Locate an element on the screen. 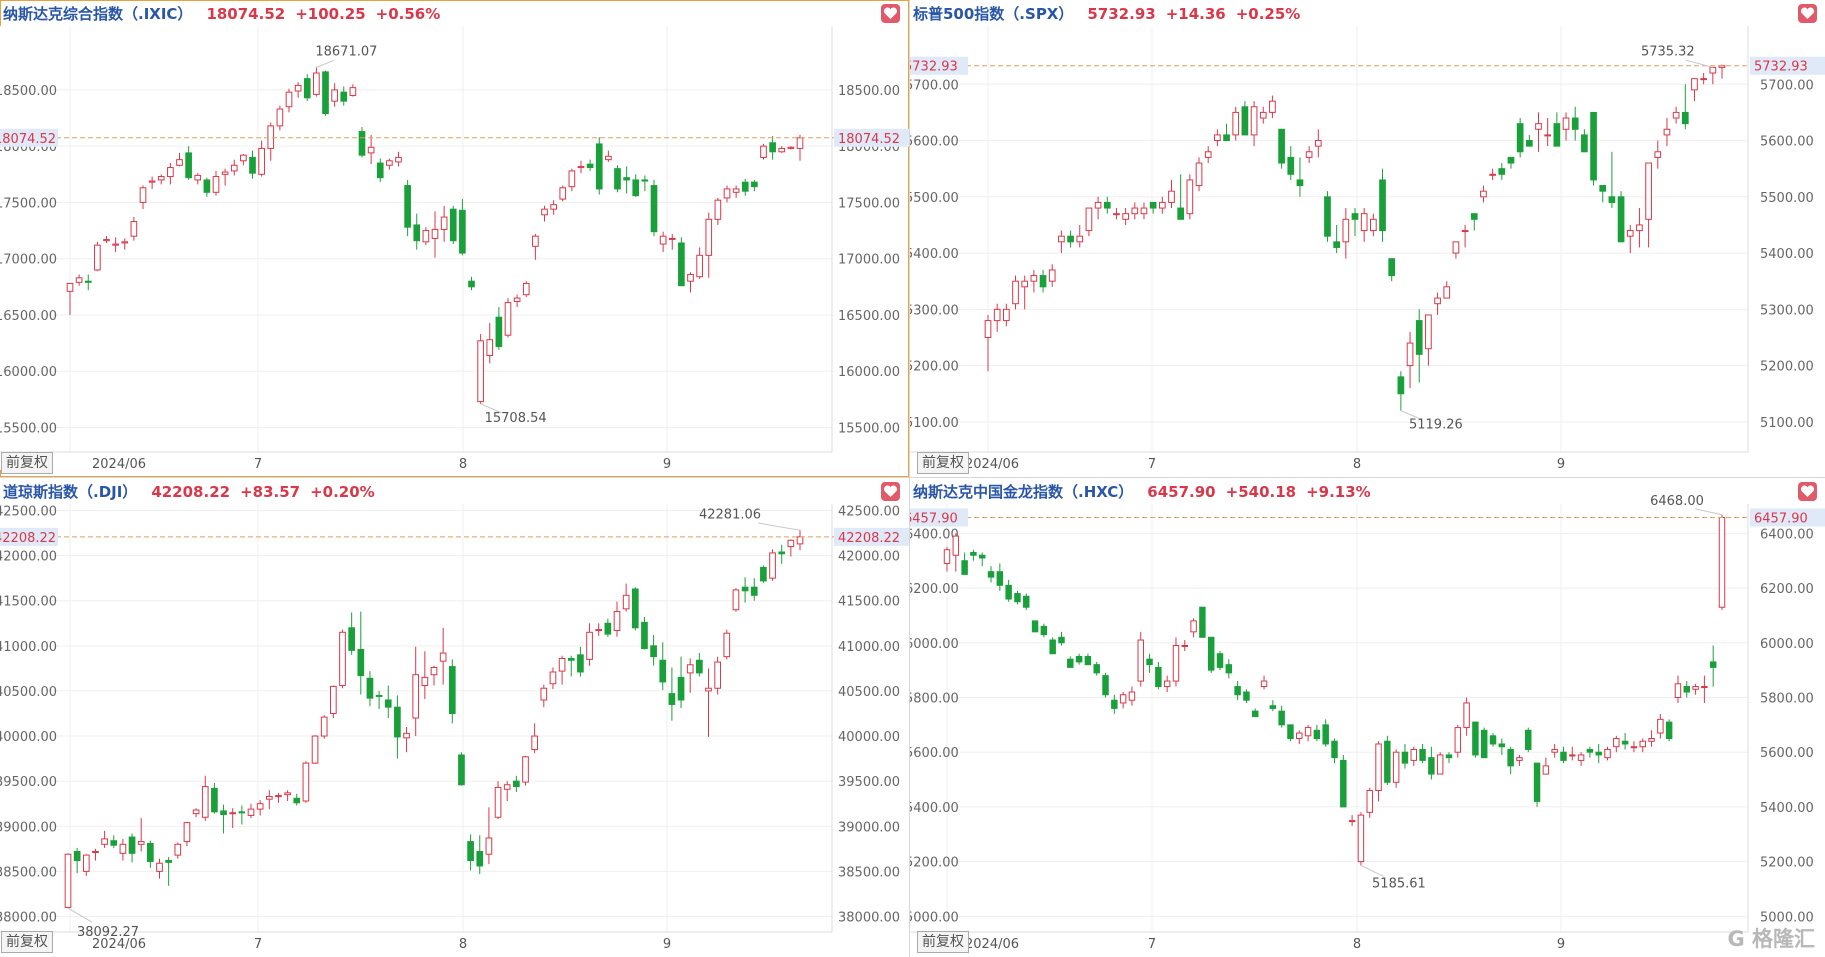  panel-title: 标普500指数（.SPX） 5732.93 +14.36 +0.25% is located at coordinates (1106, 14).